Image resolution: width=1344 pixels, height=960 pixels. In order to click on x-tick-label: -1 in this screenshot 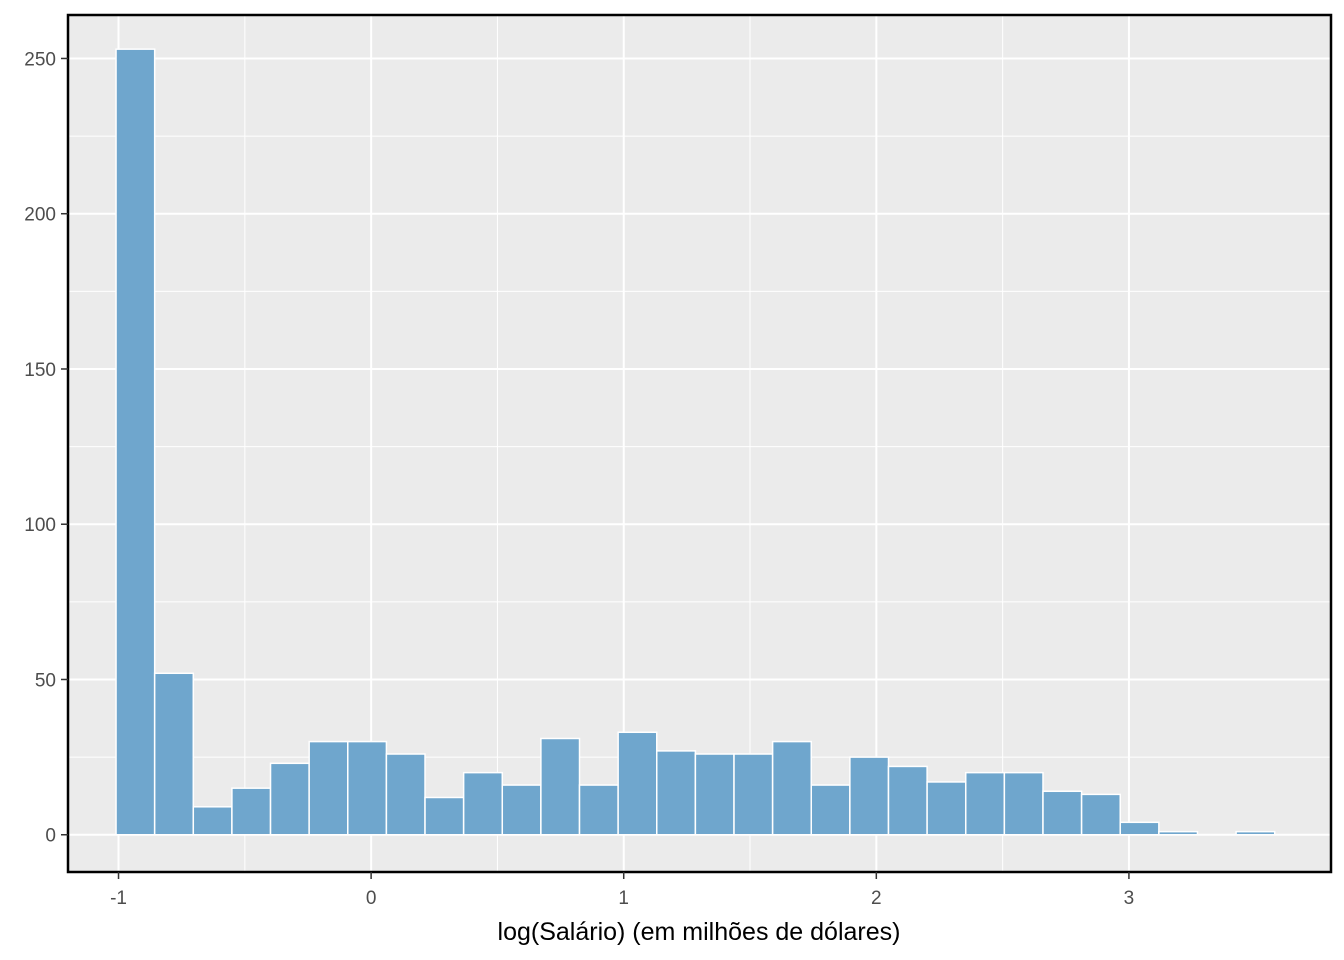, I will do `click(118, 898)`.